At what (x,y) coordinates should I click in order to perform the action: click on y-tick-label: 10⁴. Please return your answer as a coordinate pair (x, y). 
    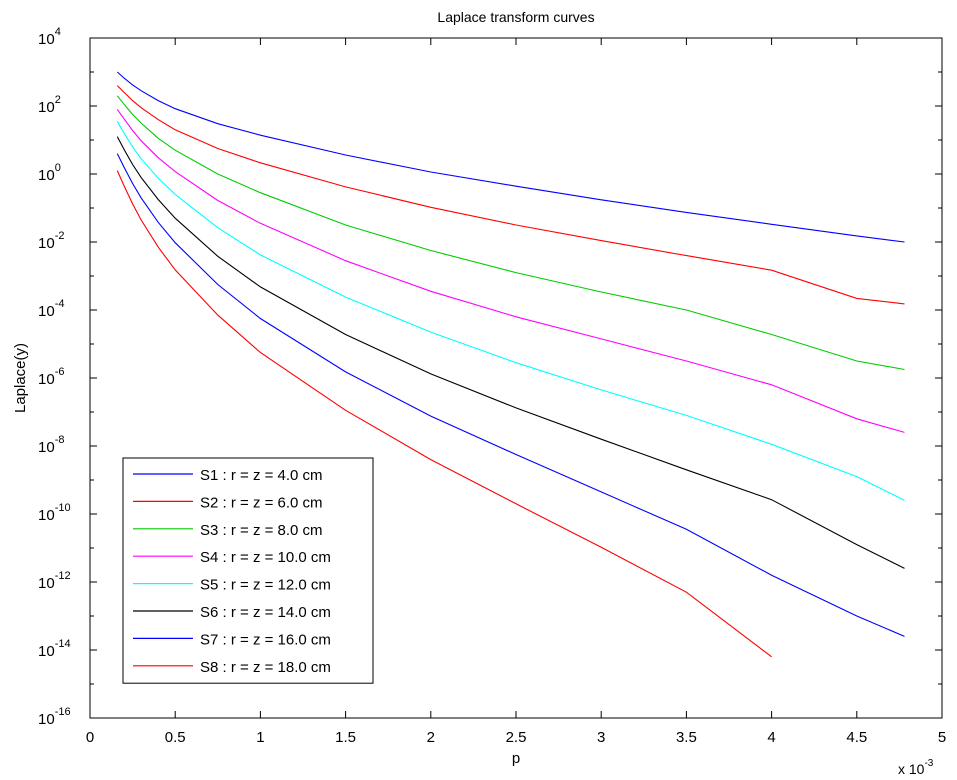
    Looking at the image, I should click on (49, 37).